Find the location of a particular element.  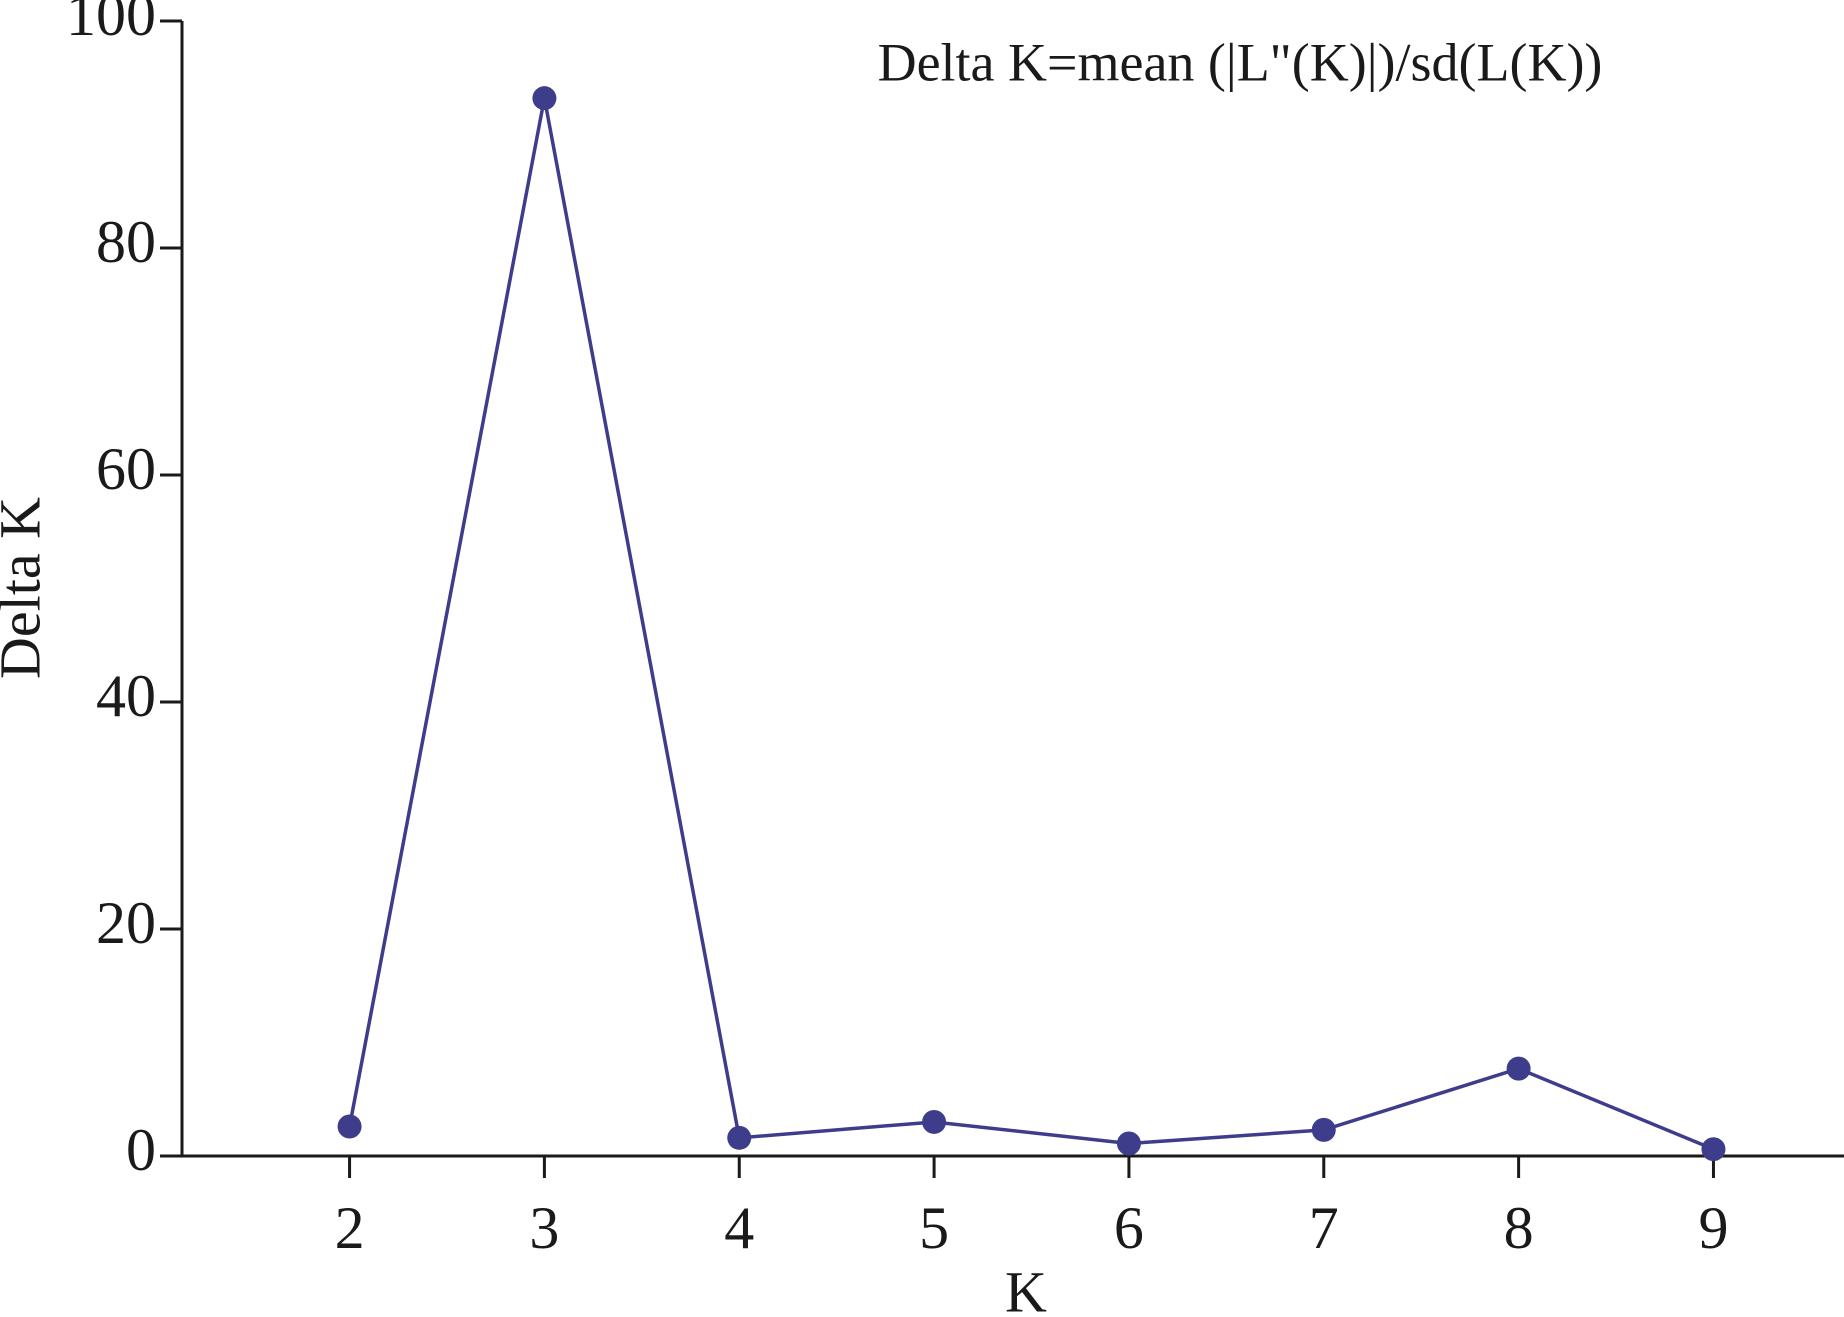

y-tick-label: 40 is located at coordinates (126, 696).